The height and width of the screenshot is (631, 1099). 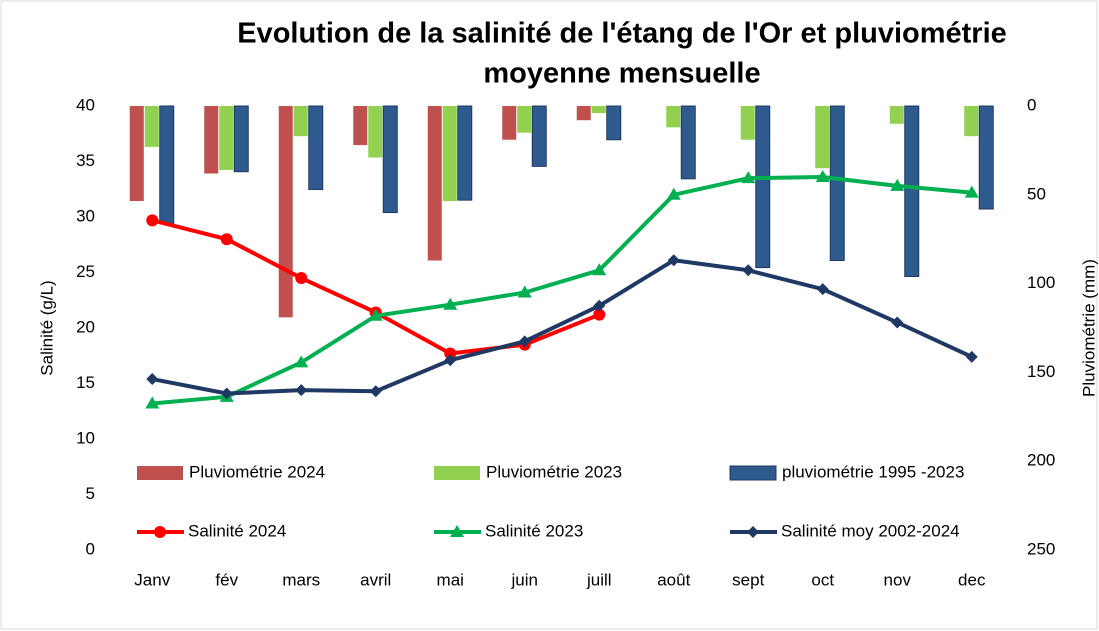 What do you see at coordinates (1031, 104) in the screenshot?
I see `y2-tick-label: 0` at bounding box center [1031, 104].